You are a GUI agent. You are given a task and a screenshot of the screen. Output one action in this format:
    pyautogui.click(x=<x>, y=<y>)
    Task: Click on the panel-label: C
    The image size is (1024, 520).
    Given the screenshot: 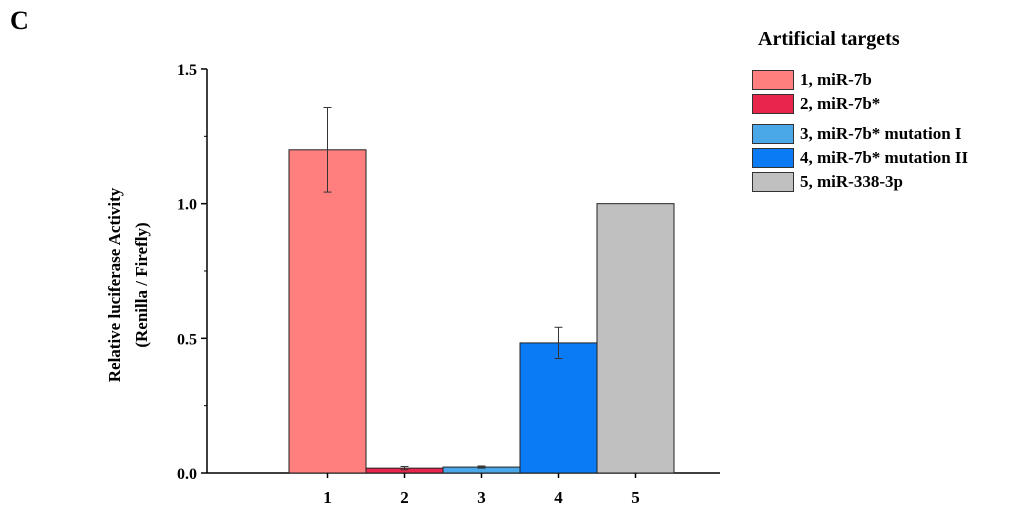 What is the action you would take?
    pyautogui.click(x=19, y=20)
    